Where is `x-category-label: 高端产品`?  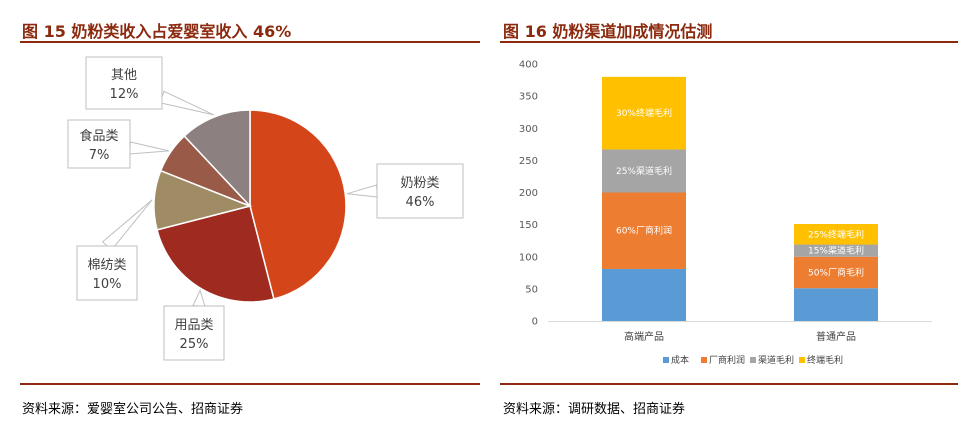
x-category-label: 高端产品 is located at coordinates (644, 336).